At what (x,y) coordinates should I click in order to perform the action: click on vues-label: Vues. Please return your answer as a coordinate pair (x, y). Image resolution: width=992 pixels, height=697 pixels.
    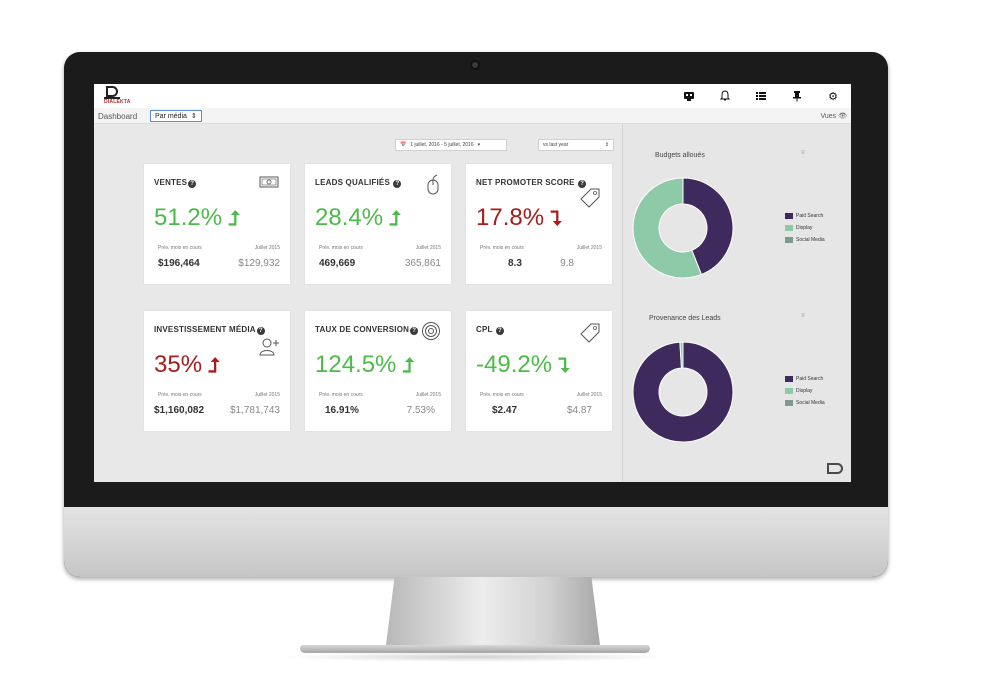
    Looking at the image, I should click on (828, 116).